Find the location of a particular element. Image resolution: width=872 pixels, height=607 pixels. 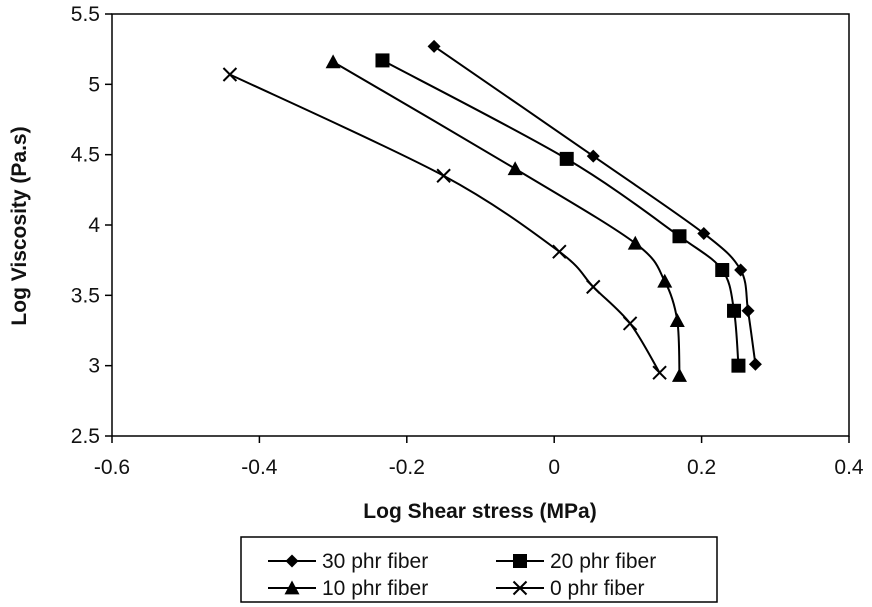

legend-box is located at coordinates (479, 569).